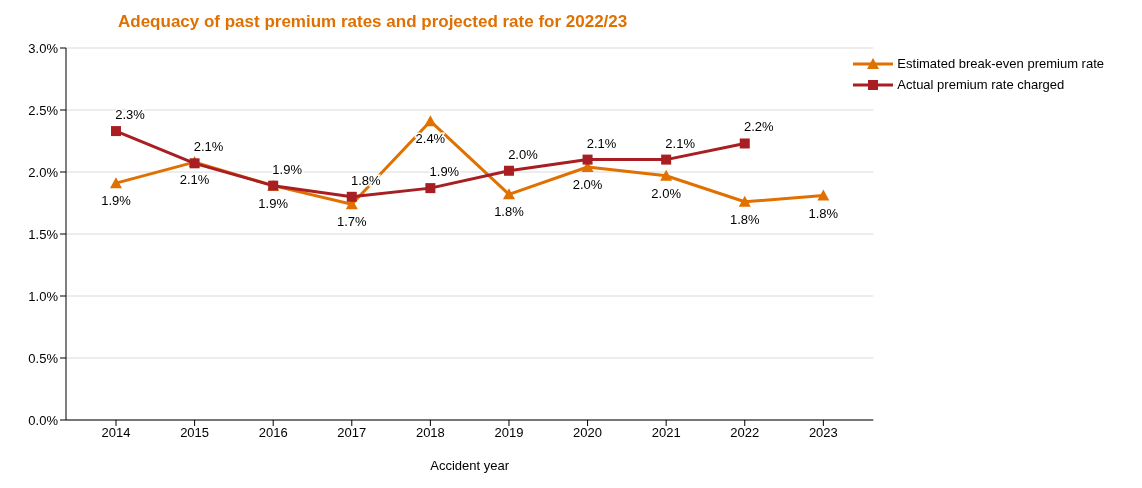 Image resolution: width=1142 pixels, height=488 pixels. I want to click on x-tick-label: 2018, so click(430, 433).